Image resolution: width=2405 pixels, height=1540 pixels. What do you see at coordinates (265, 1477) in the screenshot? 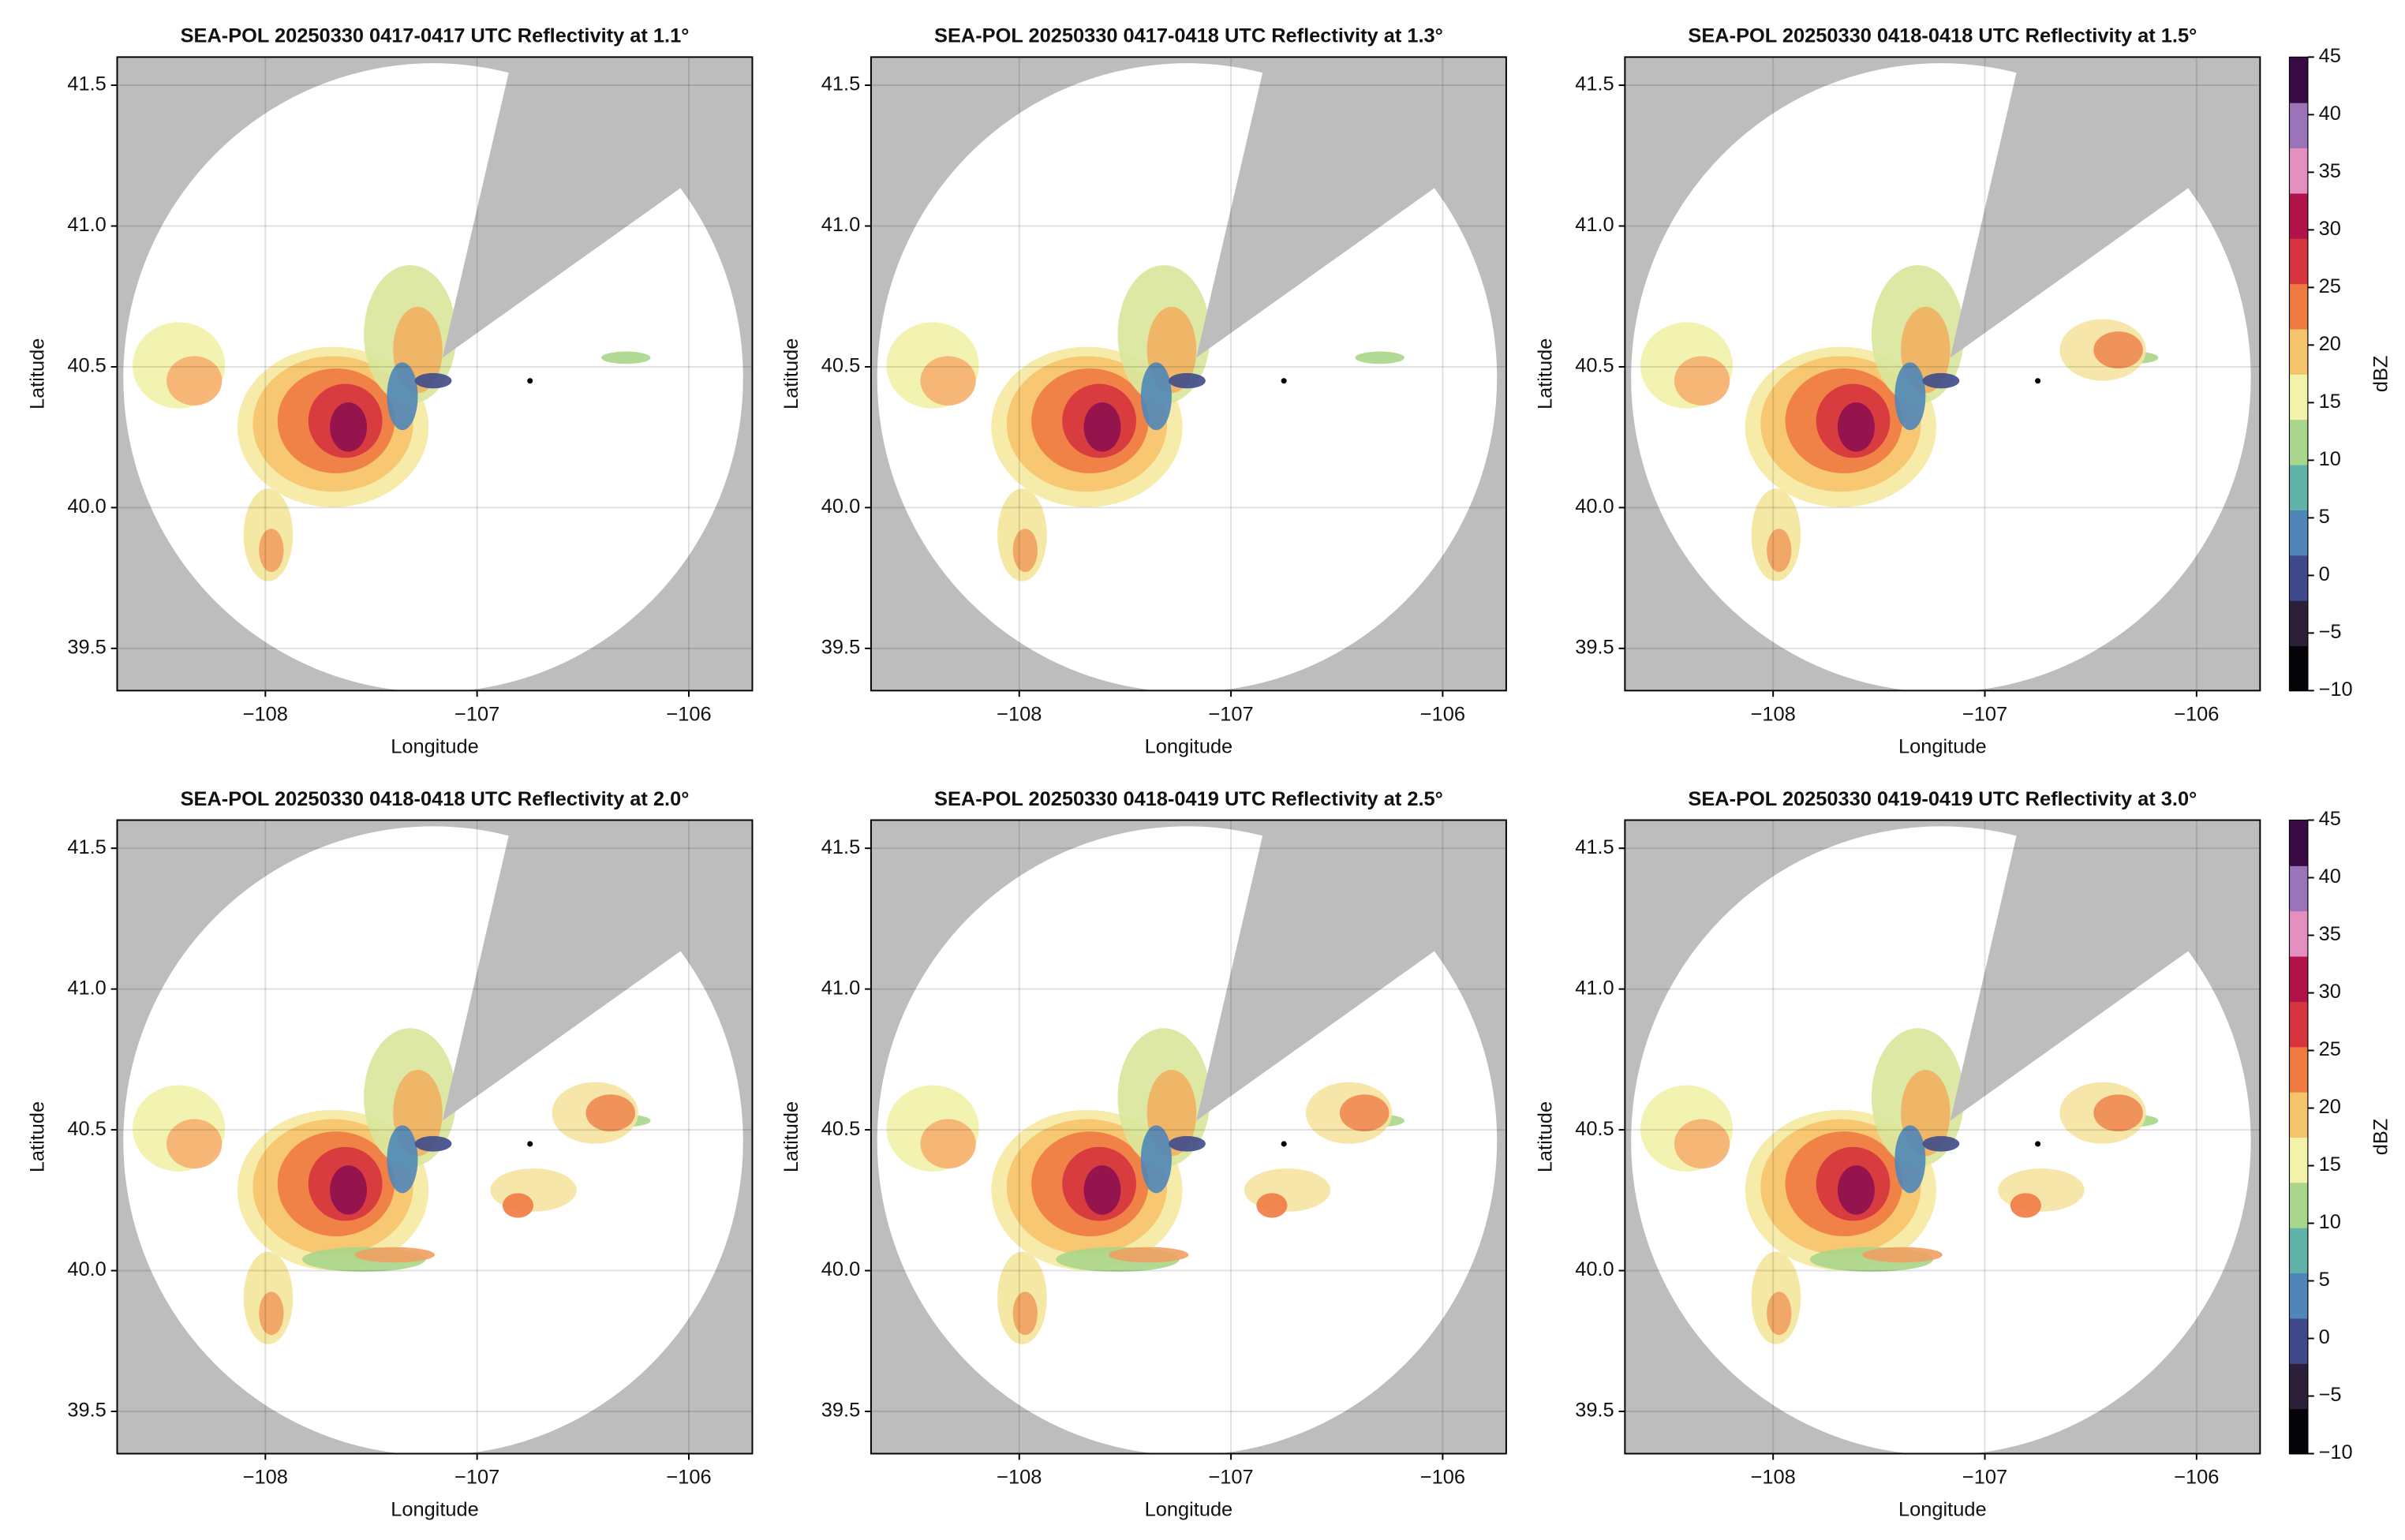
I see `x-tick-label: −108` at bounding box center [265, 1477].